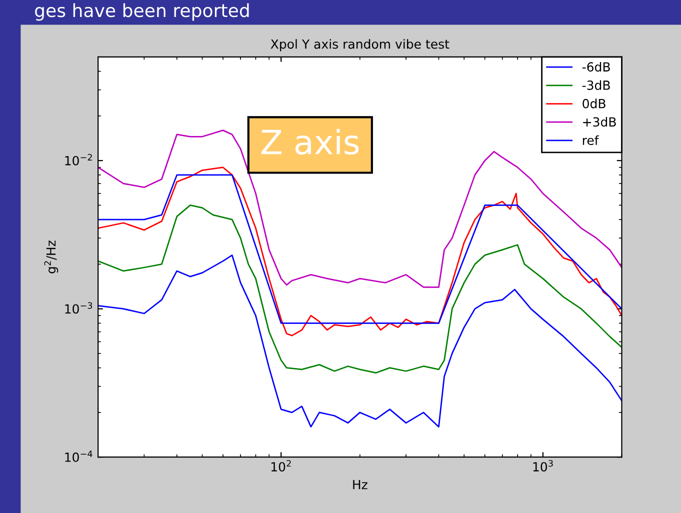 Image resolution: width=681 pixels, height=513 pixels. Describe the element at coordinates (360, 45) in the screenshot. I see `chart-title: Xpol Y axis random vibe test` at that location.